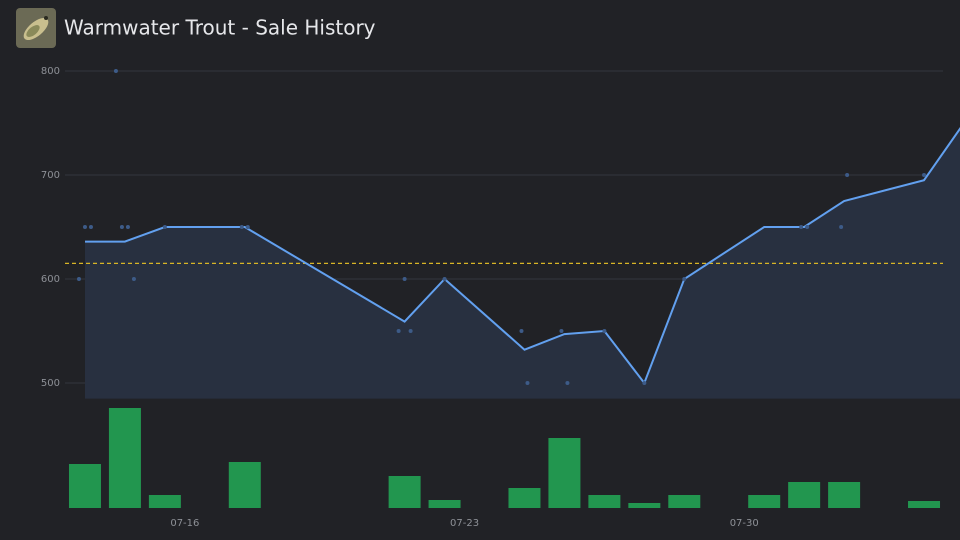  Describe the element at coordinates (220, 28) in the screenshot. I see `chart-title: Warmwater Trout - Sale History` at that location.